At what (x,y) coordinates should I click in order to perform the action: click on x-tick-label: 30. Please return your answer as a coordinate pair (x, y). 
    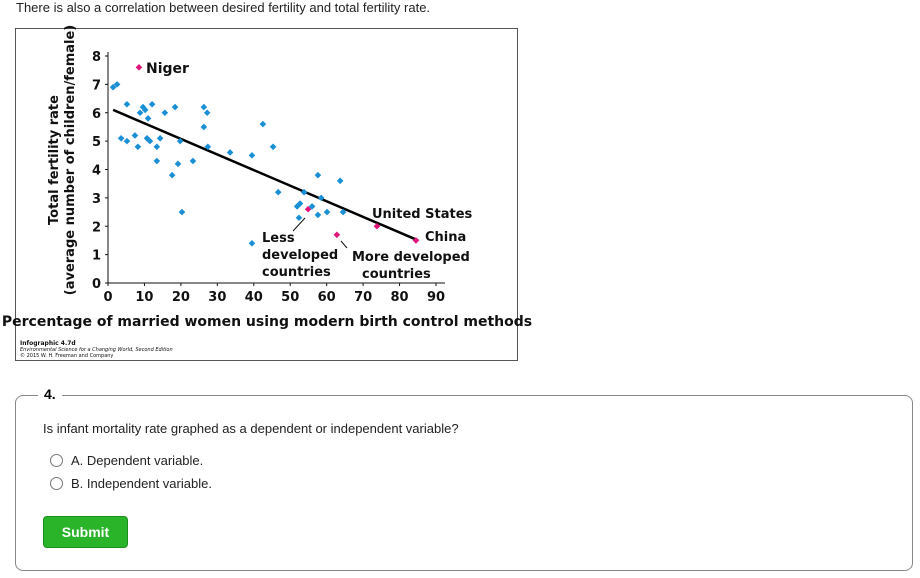
    Looking at the image, I should click on (217, 297).